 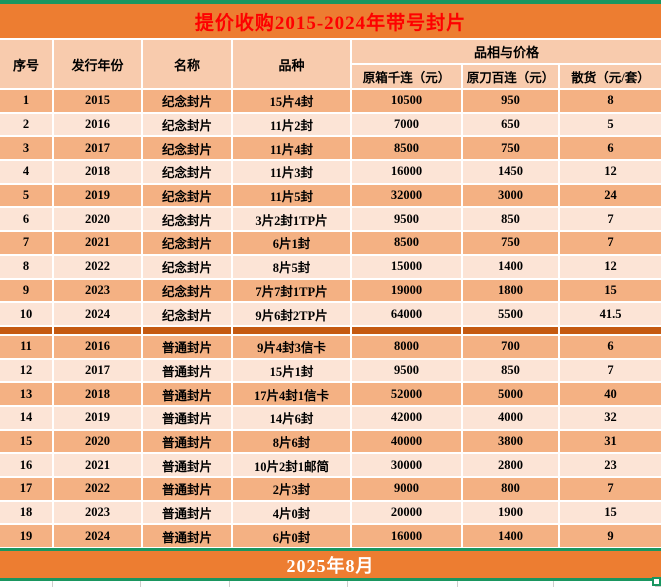 What do you see at coordinates (291, 219) in the screenshot?
I see `cell-variety: 3片2封1TP片` at bounding box center [291, 219].